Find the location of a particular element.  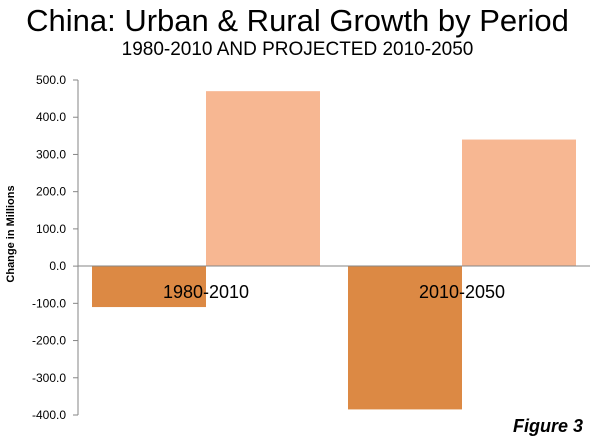

y-tick-label: -100.0 is located at coordinates (49, 303).